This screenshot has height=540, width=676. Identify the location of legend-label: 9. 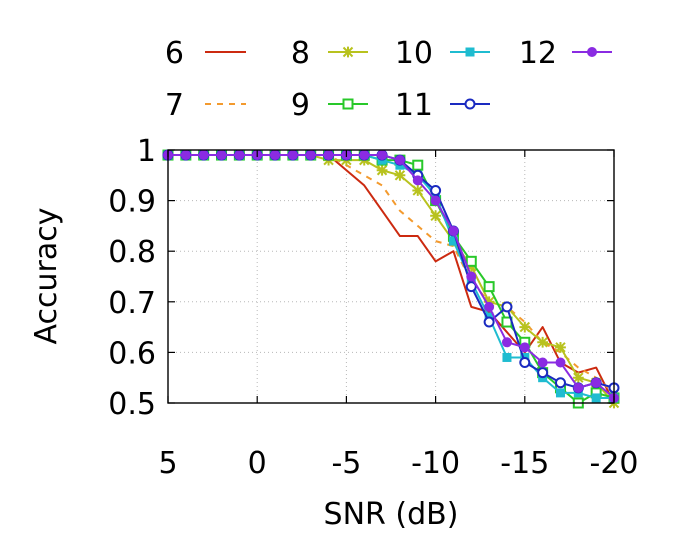
(300, 105).